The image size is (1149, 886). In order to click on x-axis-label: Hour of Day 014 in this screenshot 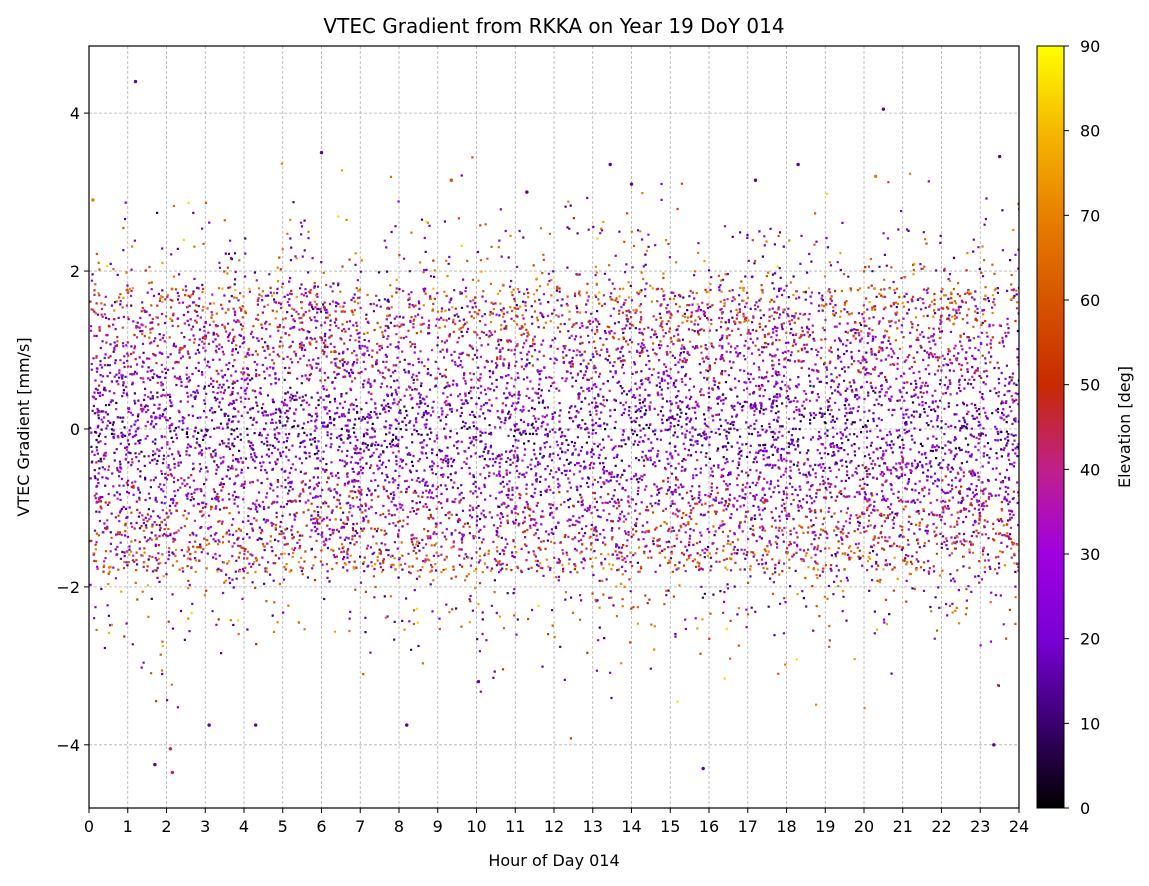, I will do `click(553, 860)`.